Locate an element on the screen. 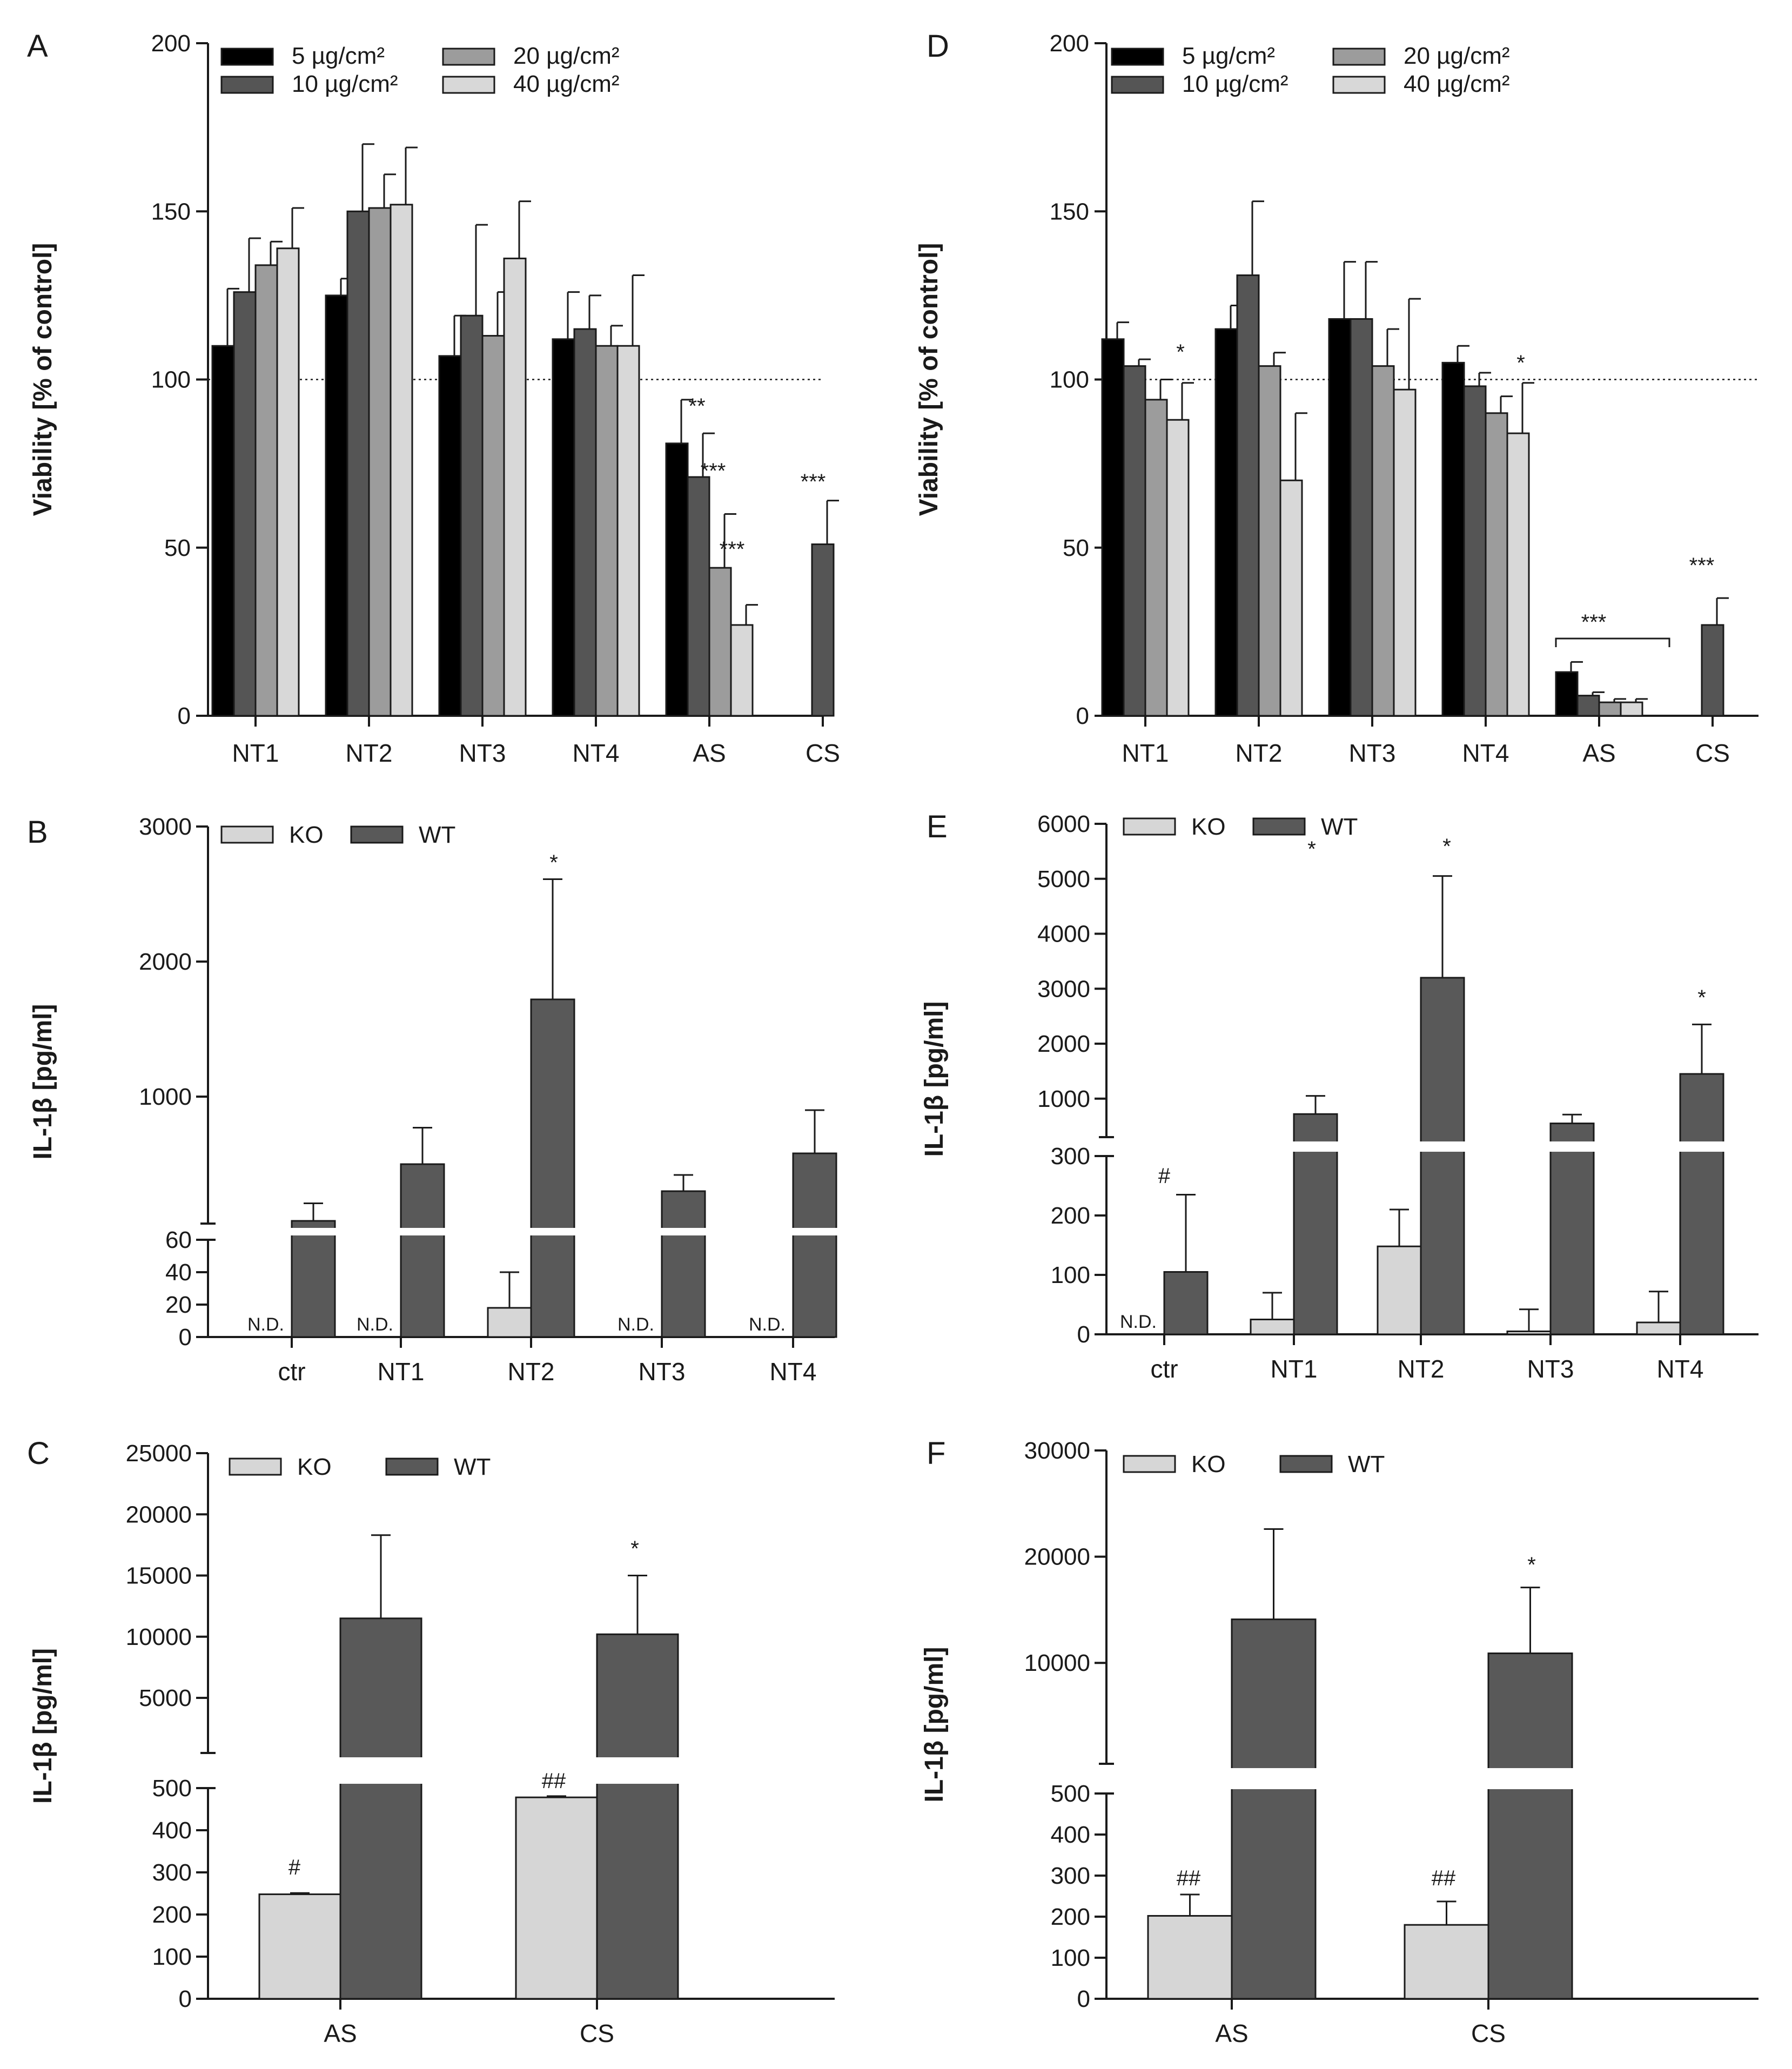 Image resolution: width=1792 pixels, height=2069 pixels. y-tick-label: 5000 is located at coordinates (166, 1698).